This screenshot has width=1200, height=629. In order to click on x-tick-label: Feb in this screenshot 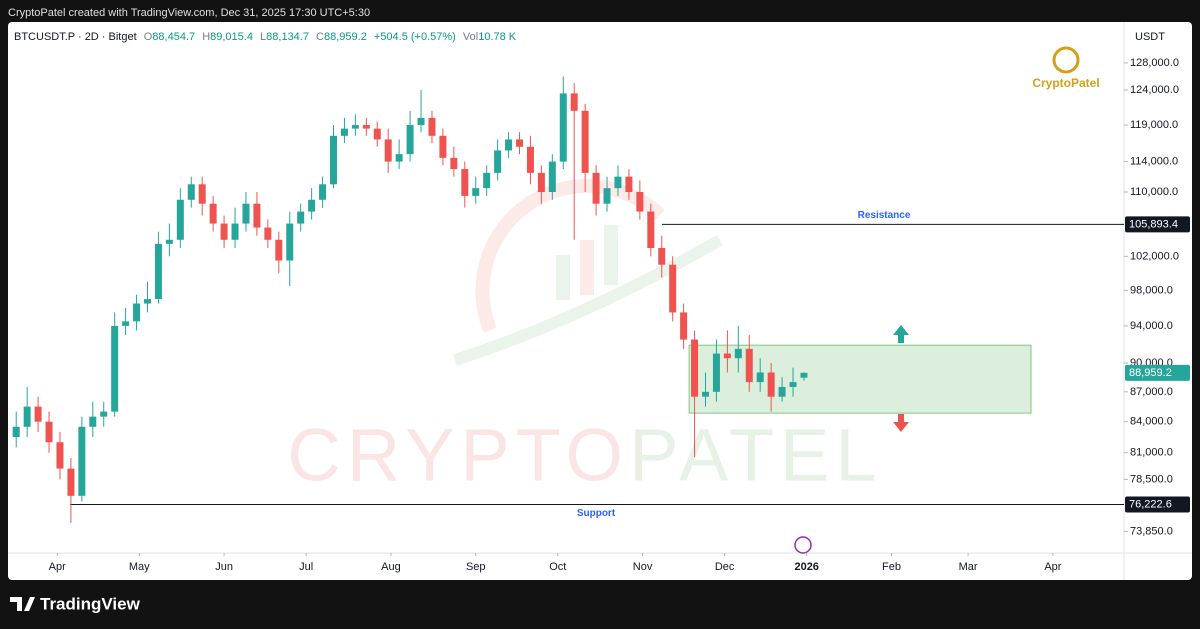, I will do `click(891, 567)`.